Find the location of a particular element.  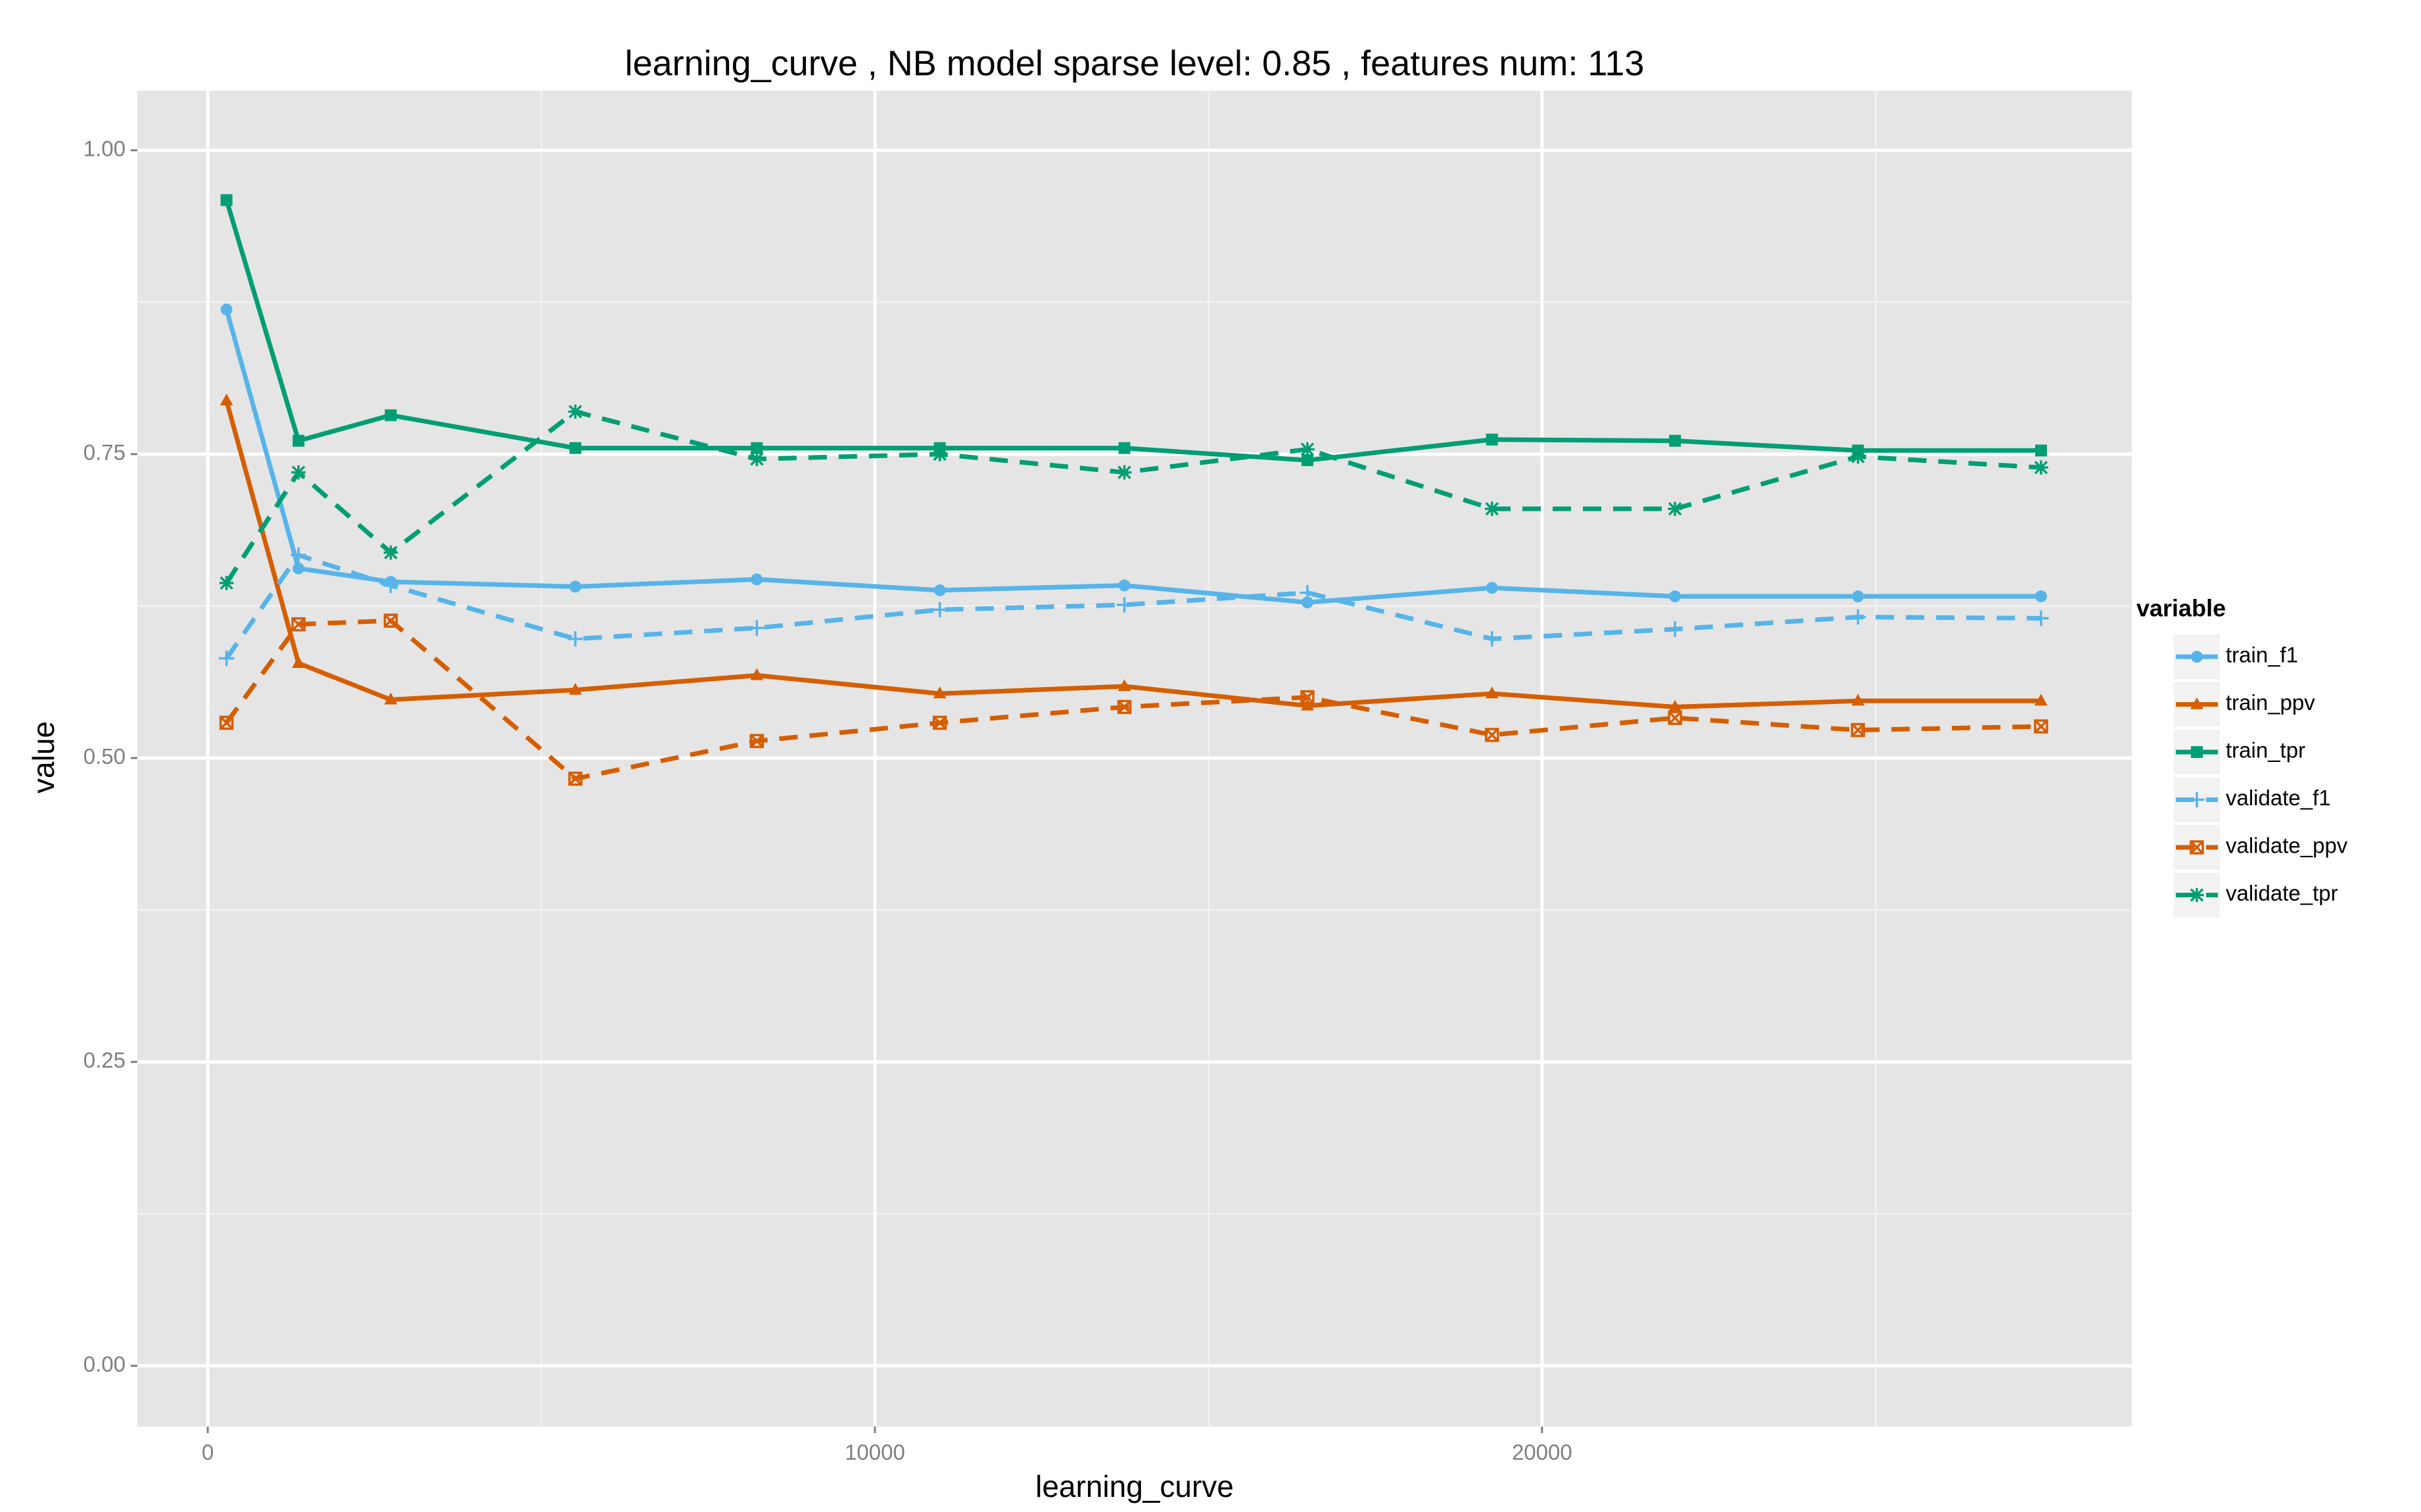

legend-label: train_tpr is located at coordinates (2265, 751).